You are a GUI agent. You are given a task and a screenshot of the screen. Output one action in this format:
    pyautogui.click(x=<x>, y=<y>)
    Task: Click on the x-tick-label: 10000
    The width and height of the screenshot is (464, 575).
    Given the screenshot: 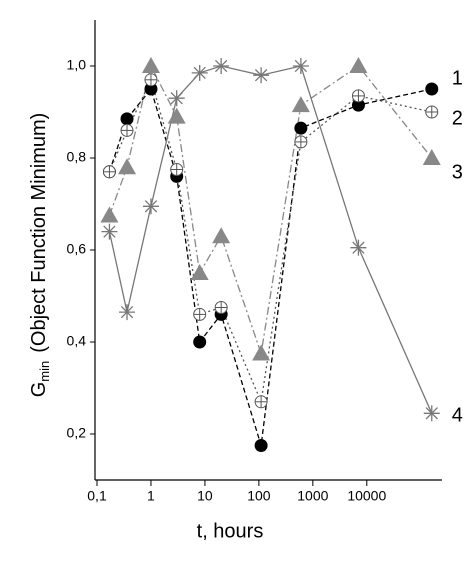 What is the action you would take?
    pyautogui.click(x=366, y=496)
    